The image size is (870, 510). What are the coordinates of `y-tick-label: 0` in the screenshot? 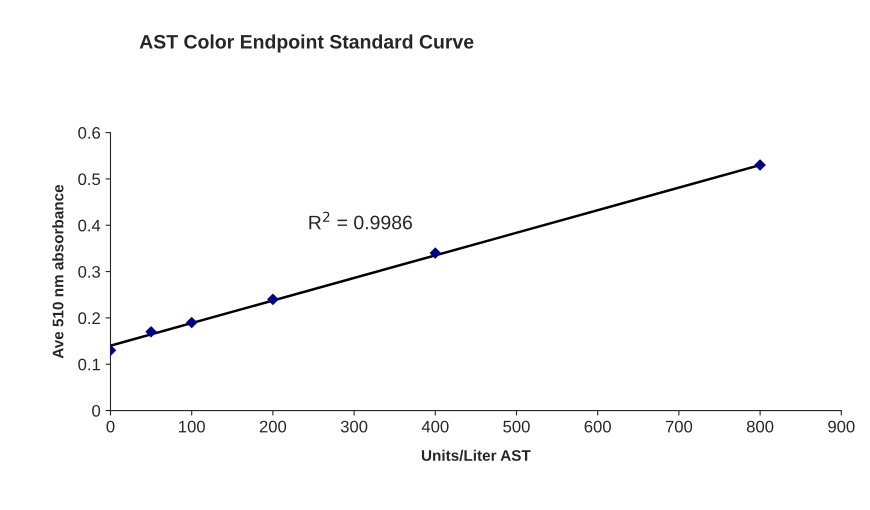 It's located at (96, 410).